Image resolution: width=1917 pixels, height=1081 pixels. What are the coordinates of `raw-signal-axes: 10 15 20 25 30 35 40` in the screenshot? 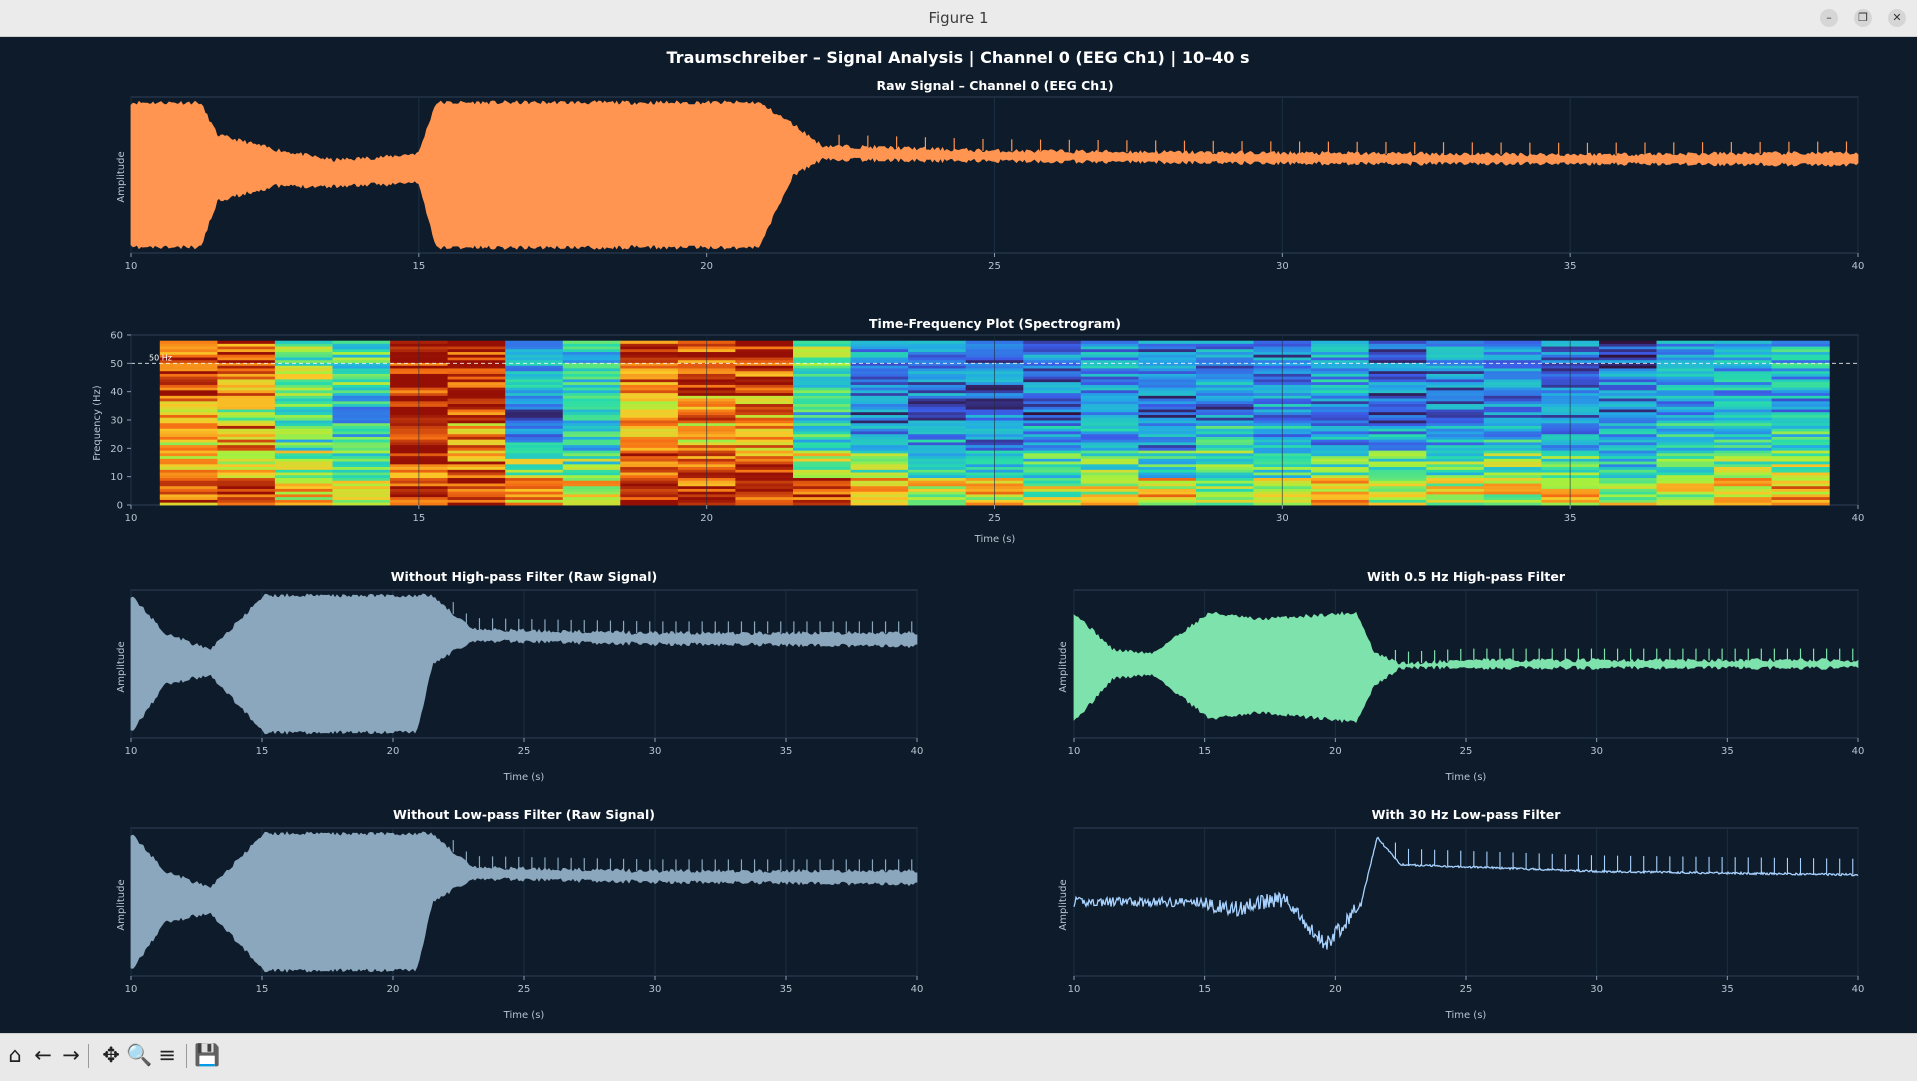 It's located at (995, 184).